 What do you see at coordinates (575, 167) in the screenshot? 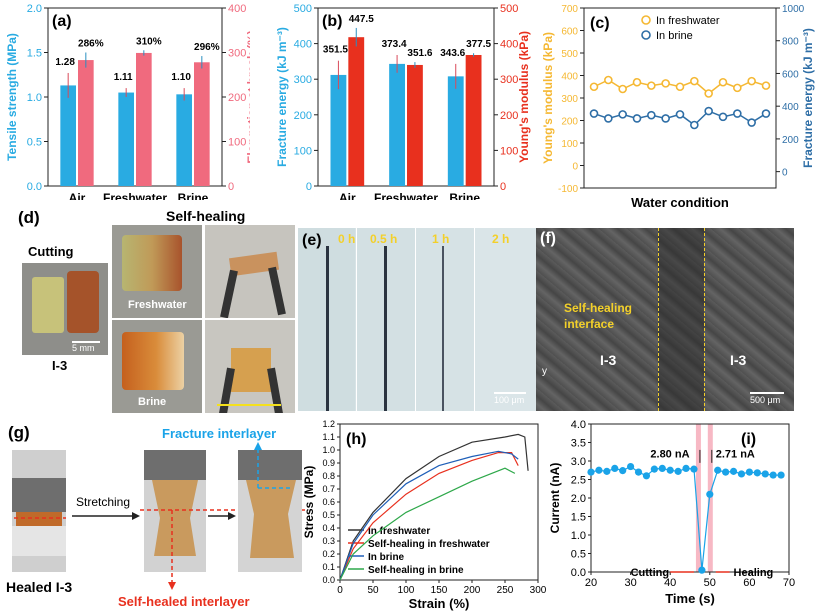
I see `y-tick-label: 0` at bounding box center [575, 167].